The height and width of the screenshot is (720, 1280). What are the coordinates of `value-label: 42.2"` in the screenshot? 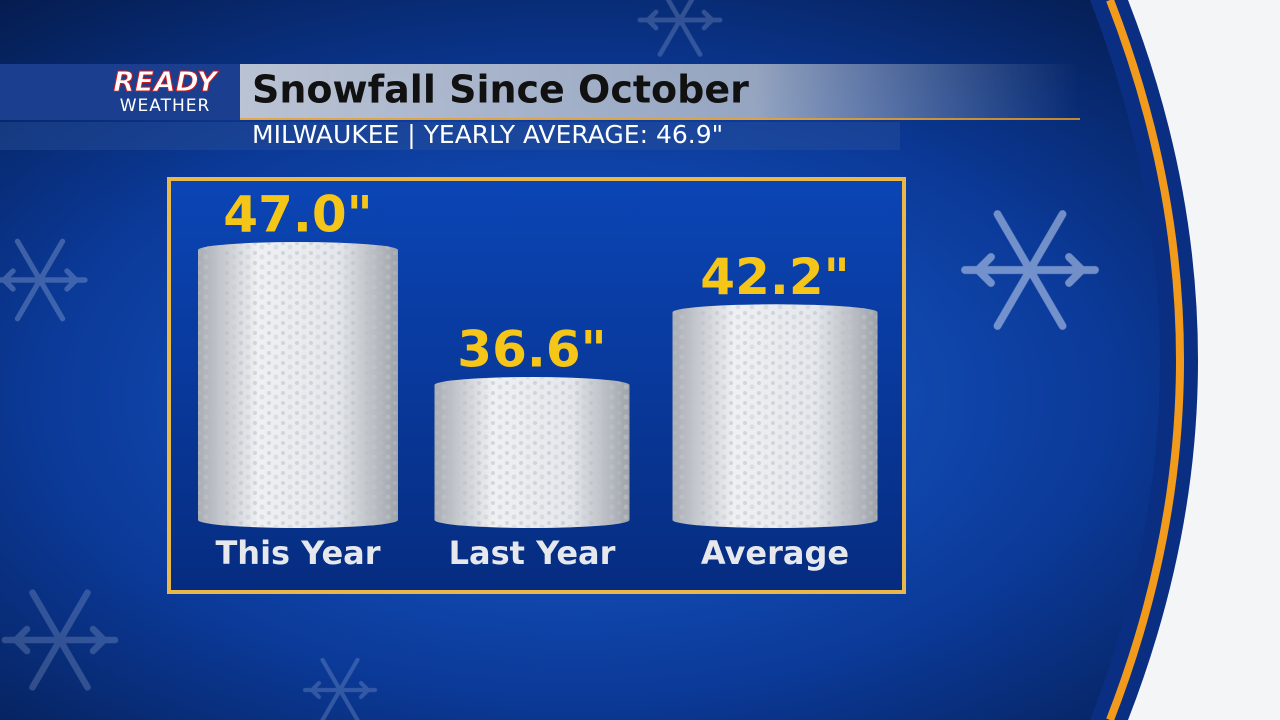 It's located at (774, 277).